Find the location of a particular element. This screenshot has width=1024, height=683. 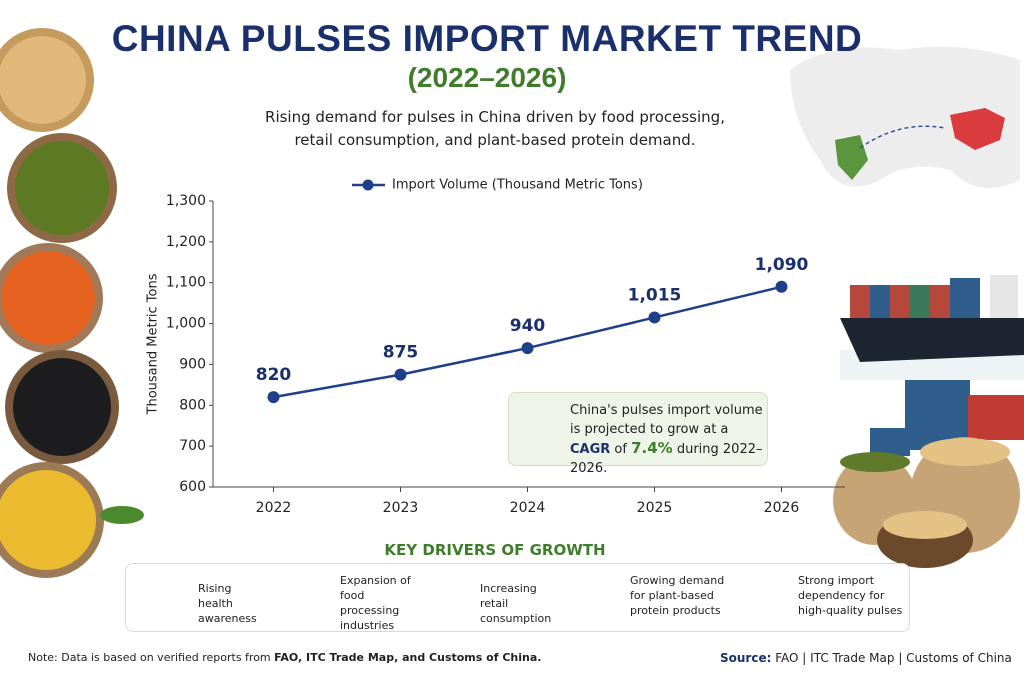

text: CAGR is located at coordinates (590, 449).